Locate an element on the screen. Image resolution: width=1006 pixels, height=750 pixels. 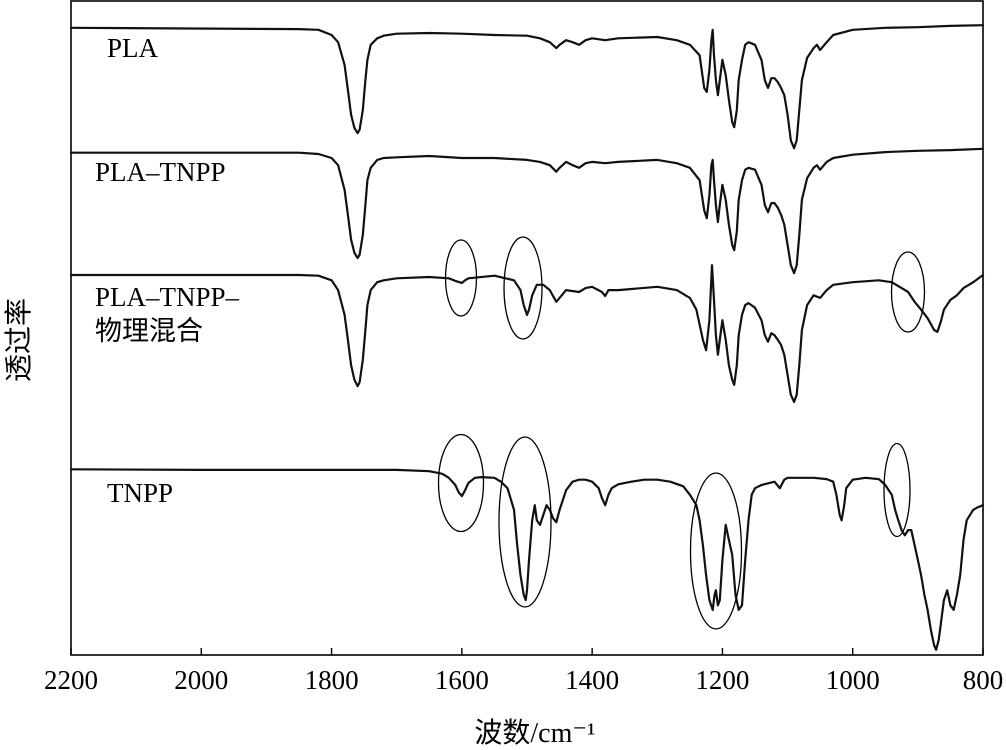
x-tick-label: 800 is located at coordinates (983, 680).